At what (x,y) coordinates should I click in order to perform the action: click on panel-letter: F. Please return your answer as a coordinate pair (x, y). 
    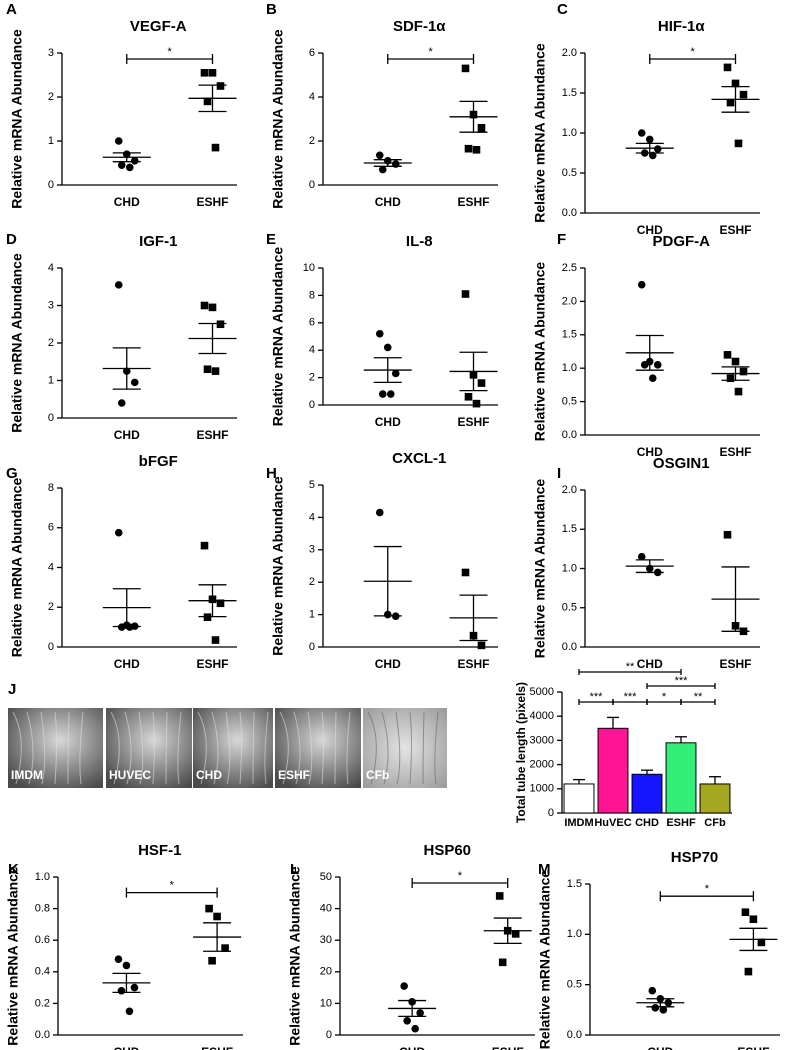
    Looking at the image, I should click on (561, 239).